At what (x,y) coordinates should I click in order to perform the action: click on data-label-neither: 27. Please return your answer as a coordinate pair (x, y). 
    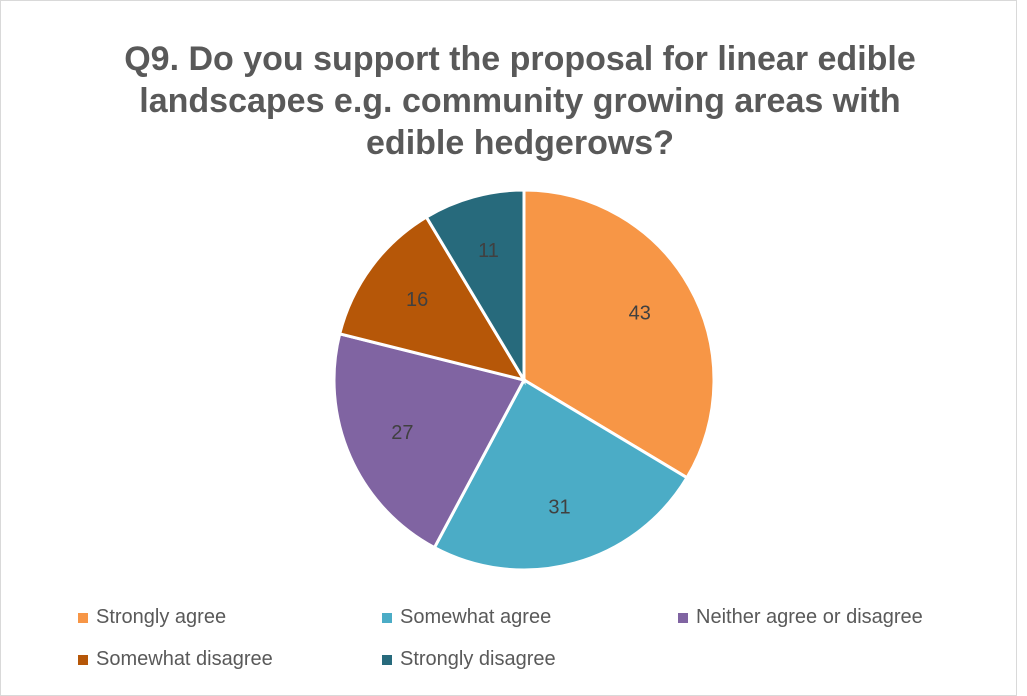
    Looking at the image, I should click on (402, 433).